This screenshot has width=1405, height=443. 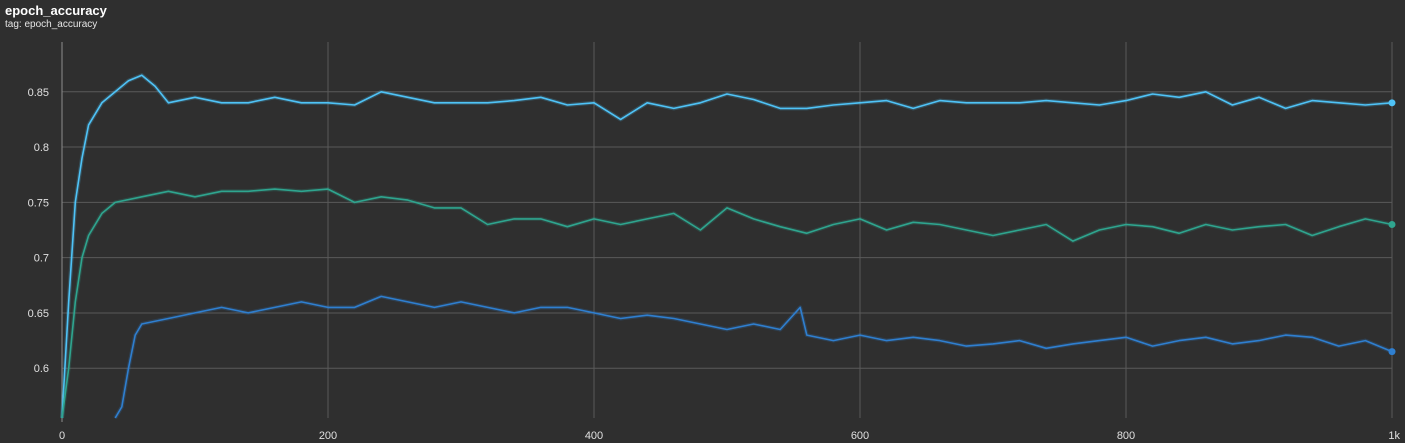 What do you see at coordinates (38, 203) in the screenshot?
I see `y-tick-label-3: 0.75` at bounding box center [38, 203].